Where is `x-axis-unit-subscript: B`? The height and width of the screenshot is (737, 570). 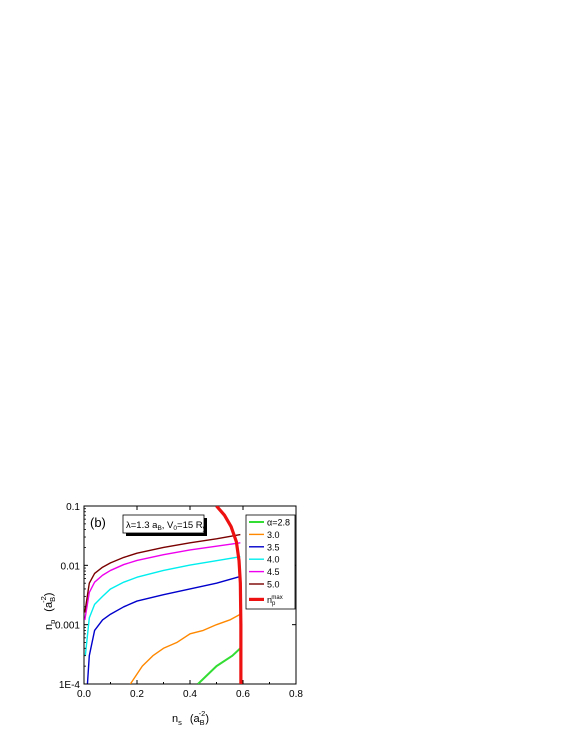 x-axis-unit-subscript: B is located at coordinates (202, 722).